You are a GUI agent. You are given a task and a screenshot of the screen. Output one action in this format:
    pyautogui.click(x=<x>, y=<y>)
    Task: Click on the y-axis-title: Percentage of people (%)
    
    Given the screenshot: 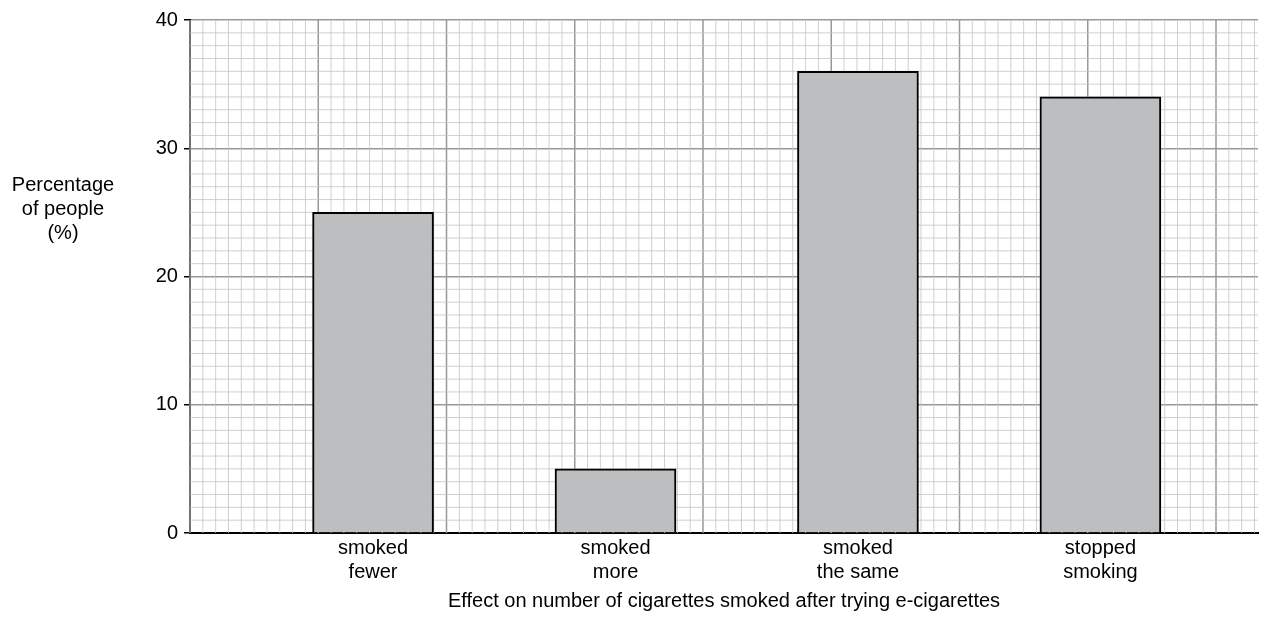 What is the action you would take?
    pyautogui.click(x=63, y=208)
    